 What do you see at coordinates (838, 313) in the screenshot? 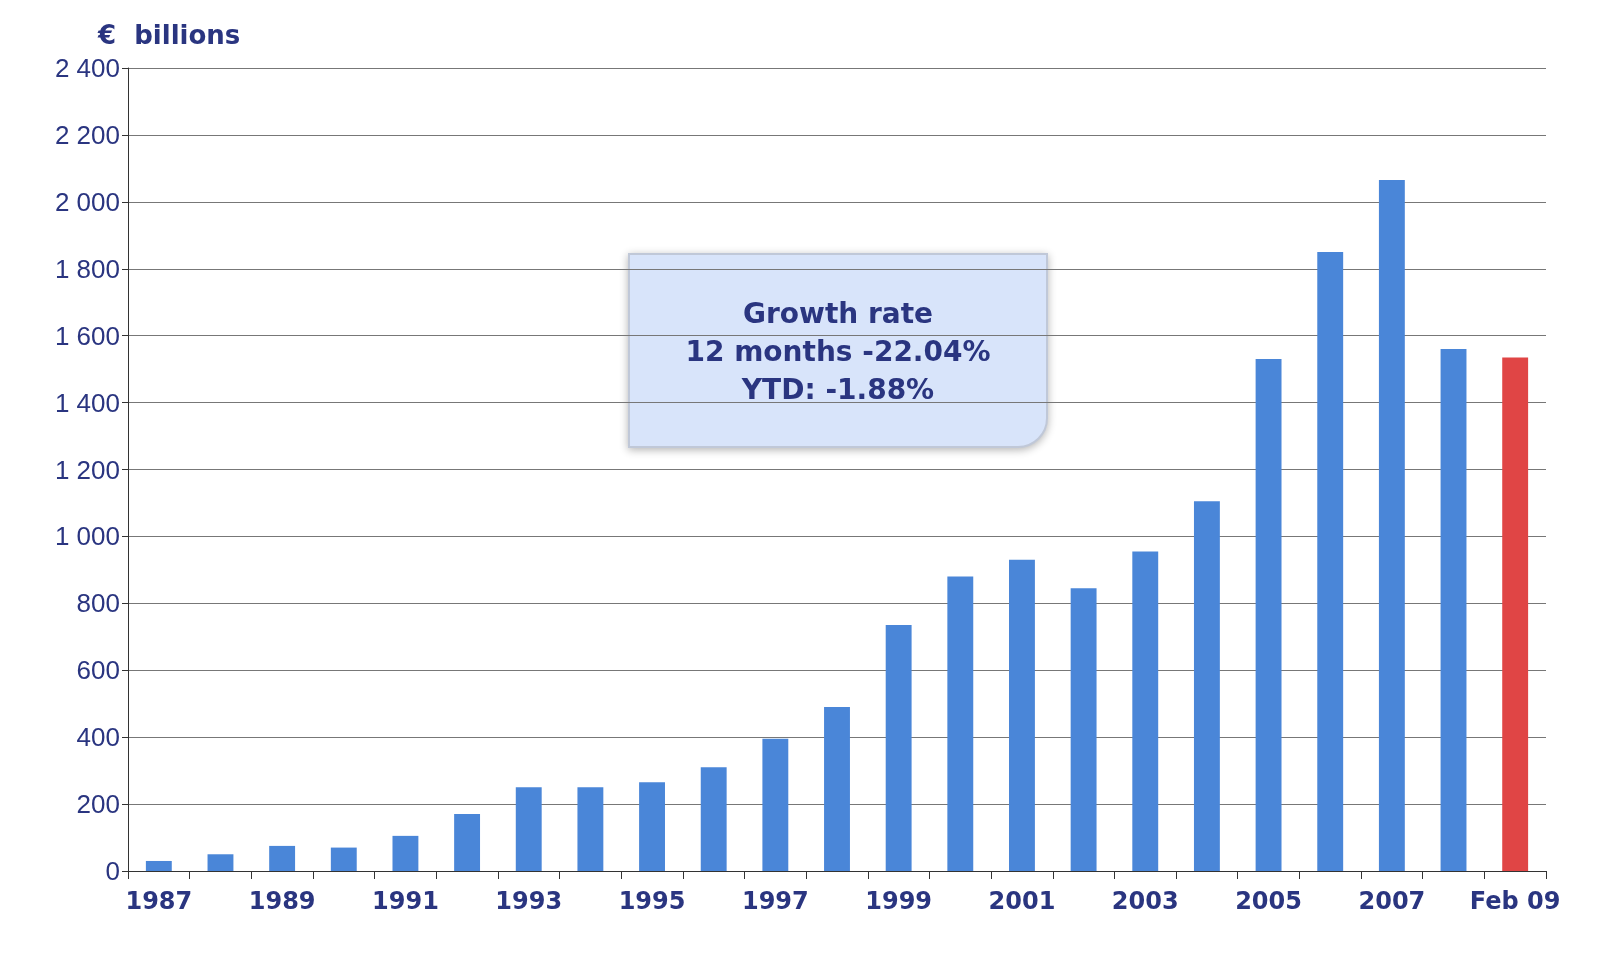
I see `annotation: Growth rate` at bounding box center [838, 313].